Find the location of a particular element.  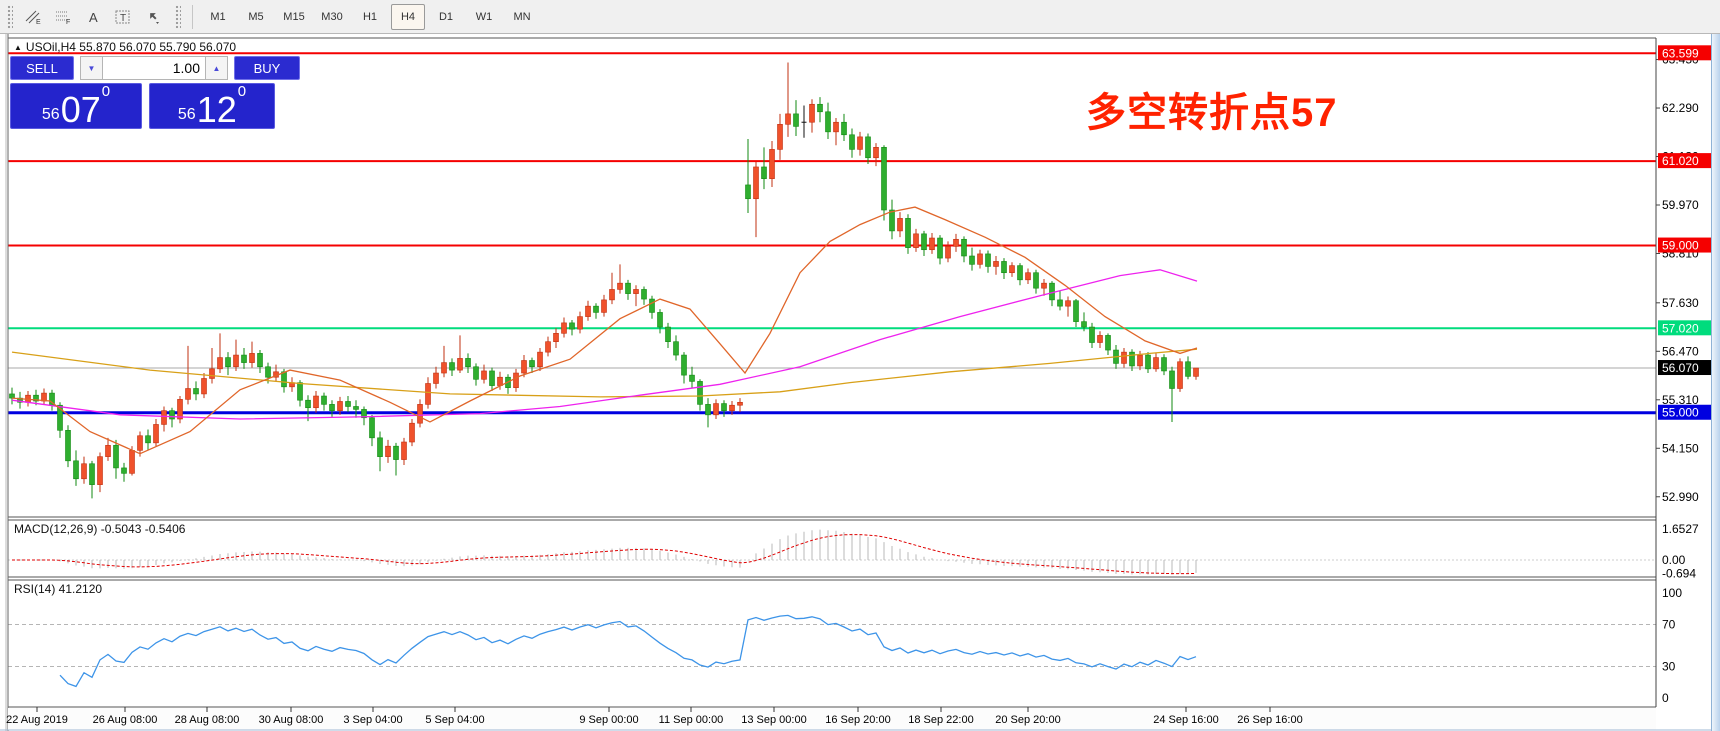

price-tick-label: 59.970 is located at coordinates (1680, 205).